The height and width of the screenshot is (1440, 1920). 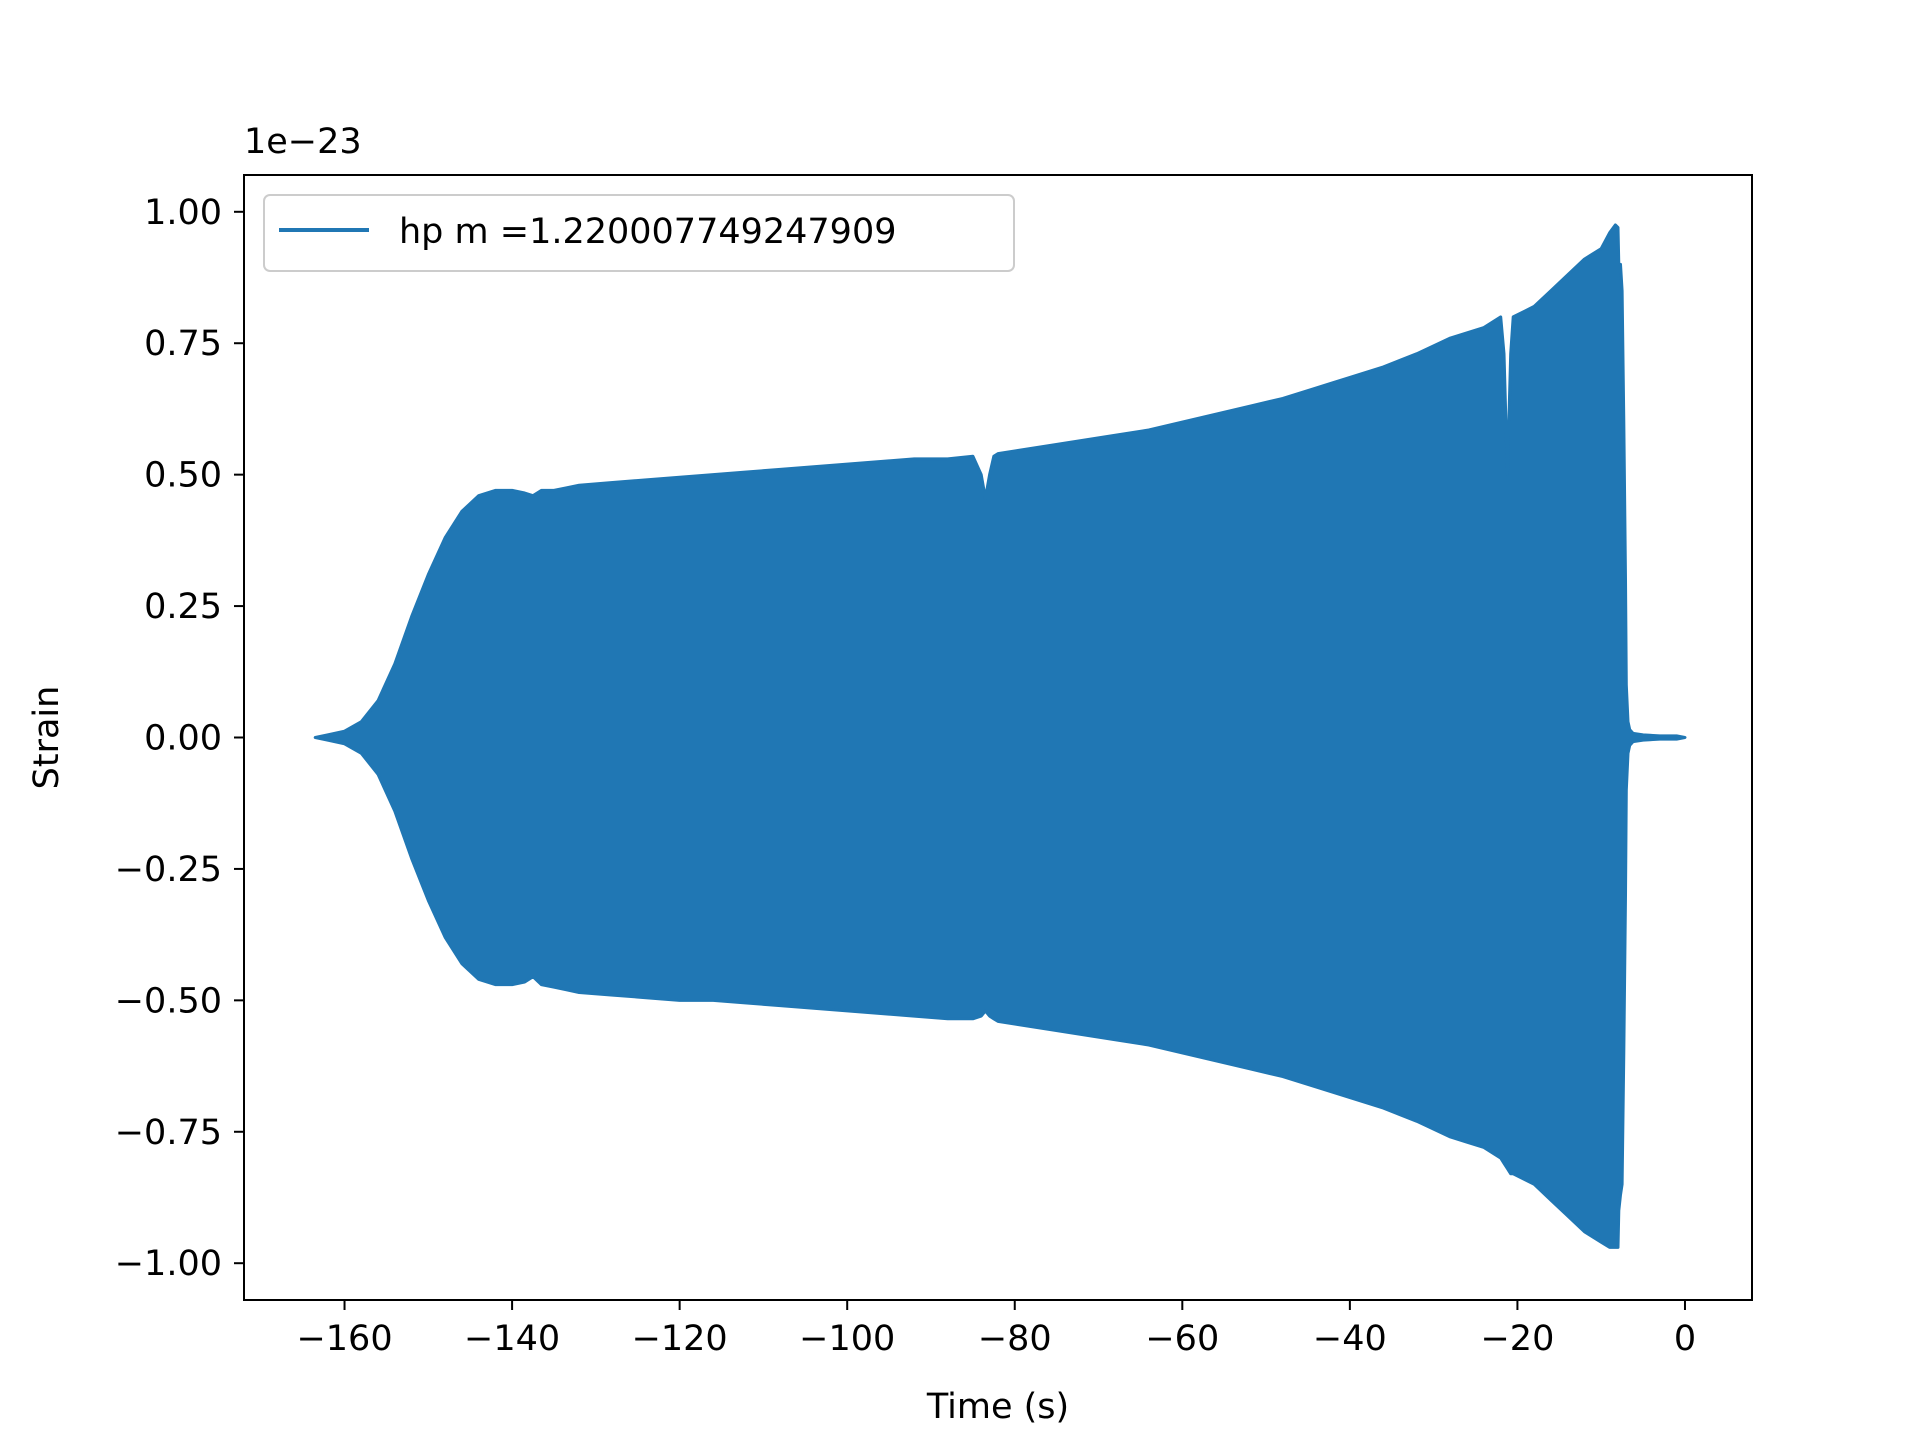 I want to click on y-tick-label: 0.75, so click(x=183, y=344).